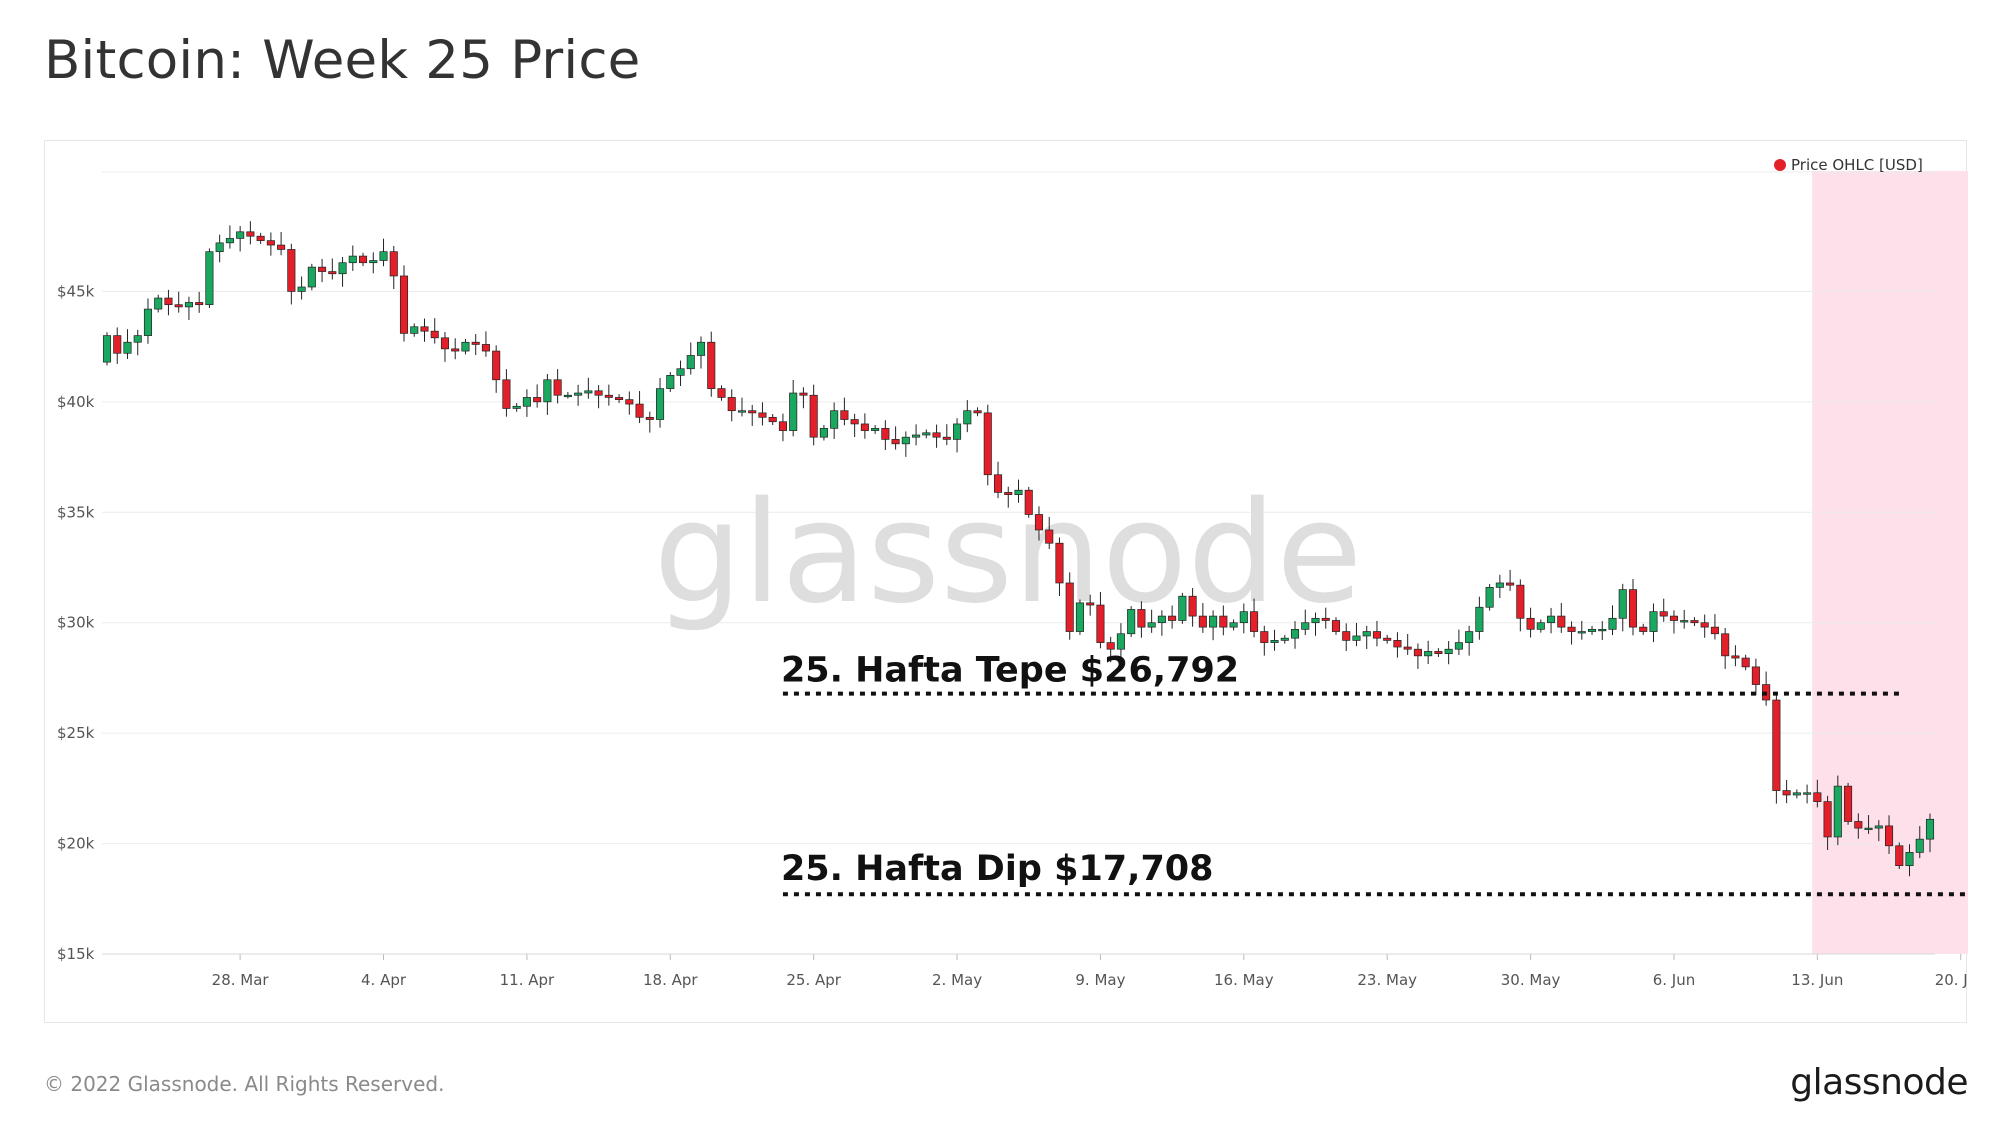 The image size is (2000, 1130). I want to click on page-title: Bitcoin: Week 25 Price, so click(342, 60).